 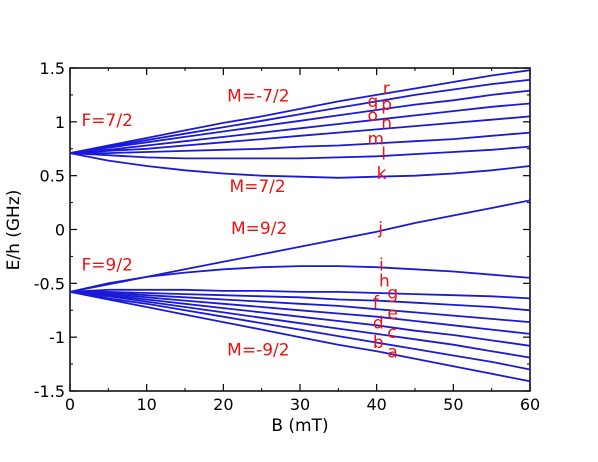 I want to click on series-curve-f, so click(x=300, y=307).